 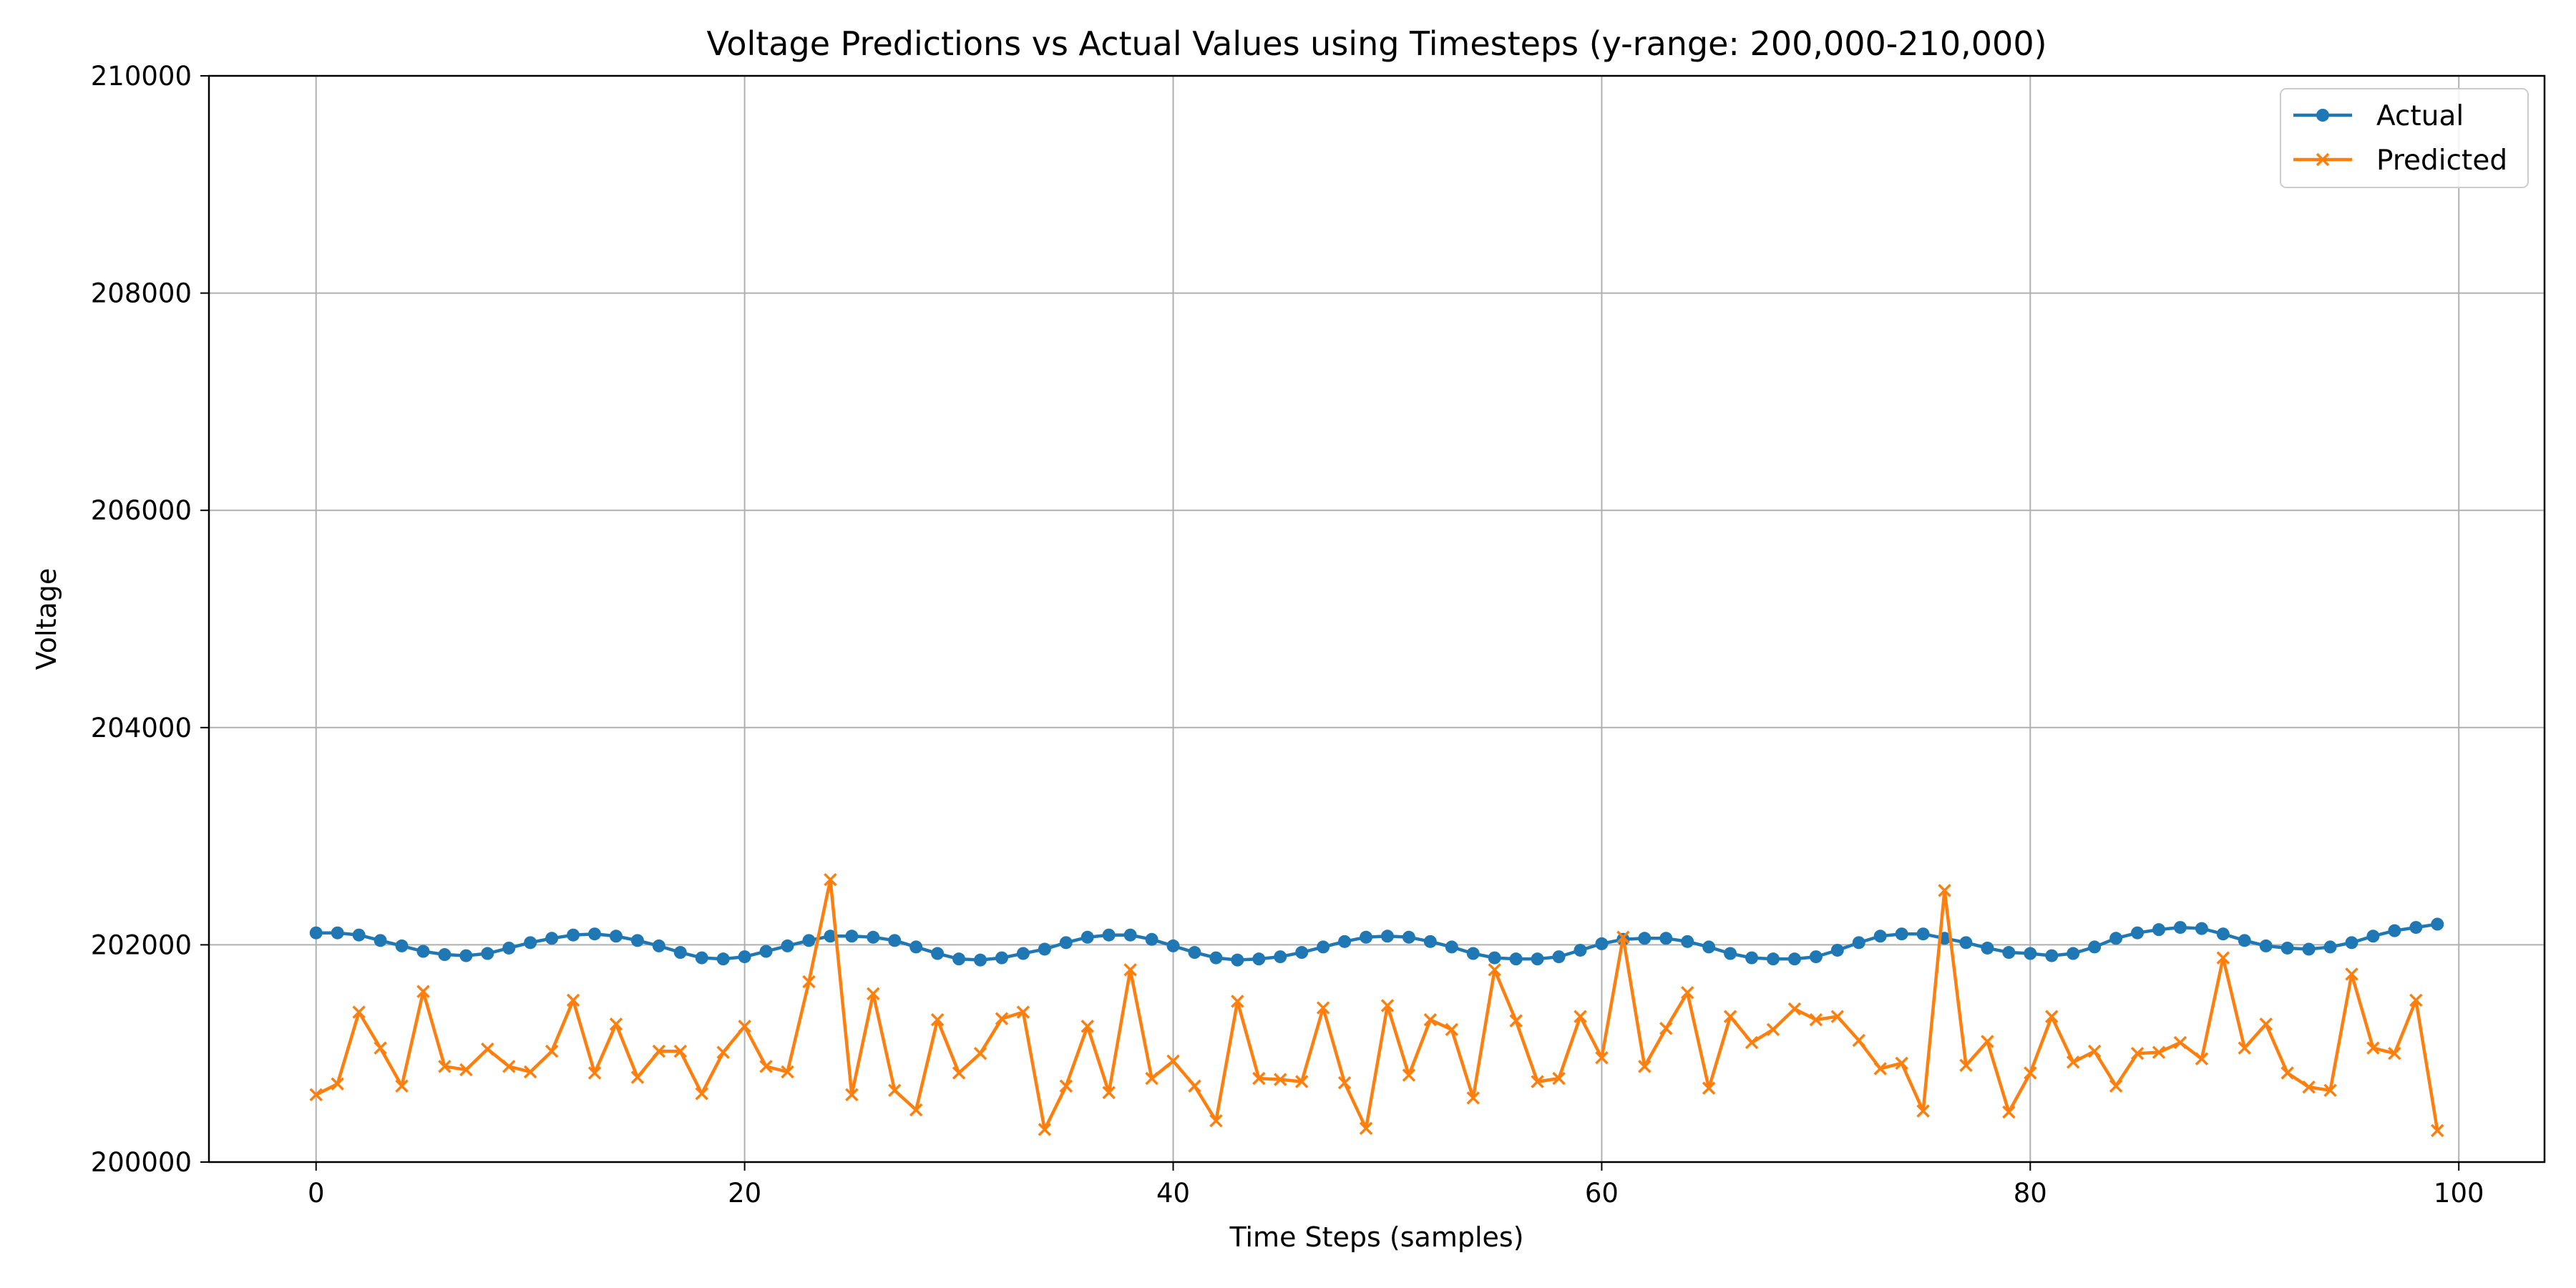 I want to click on y-tick-label: 200000, so click(x=141, y=1162).